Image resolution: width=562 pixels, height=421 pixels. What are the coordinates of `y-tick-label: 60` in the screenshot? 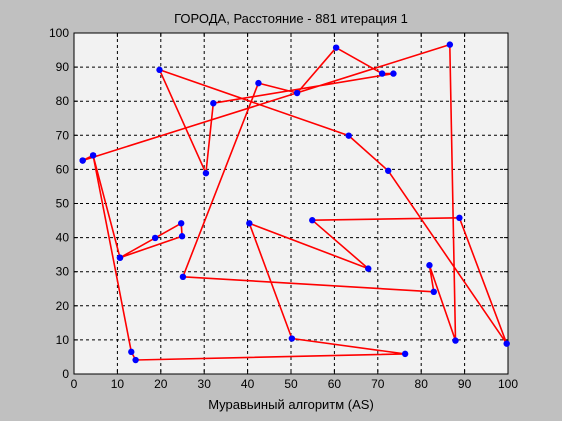 It's located at (63, 169).